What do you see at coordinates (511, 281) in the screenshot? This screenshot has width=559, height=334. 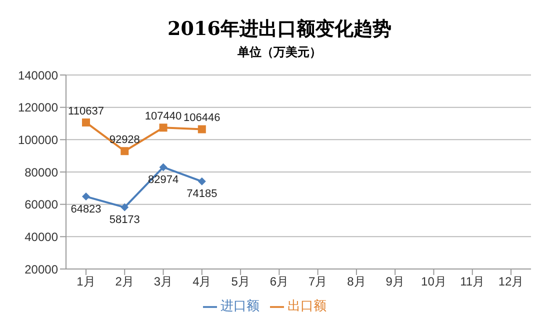 I see `x-tick-label: 12月` at bounding box center [511, 281].